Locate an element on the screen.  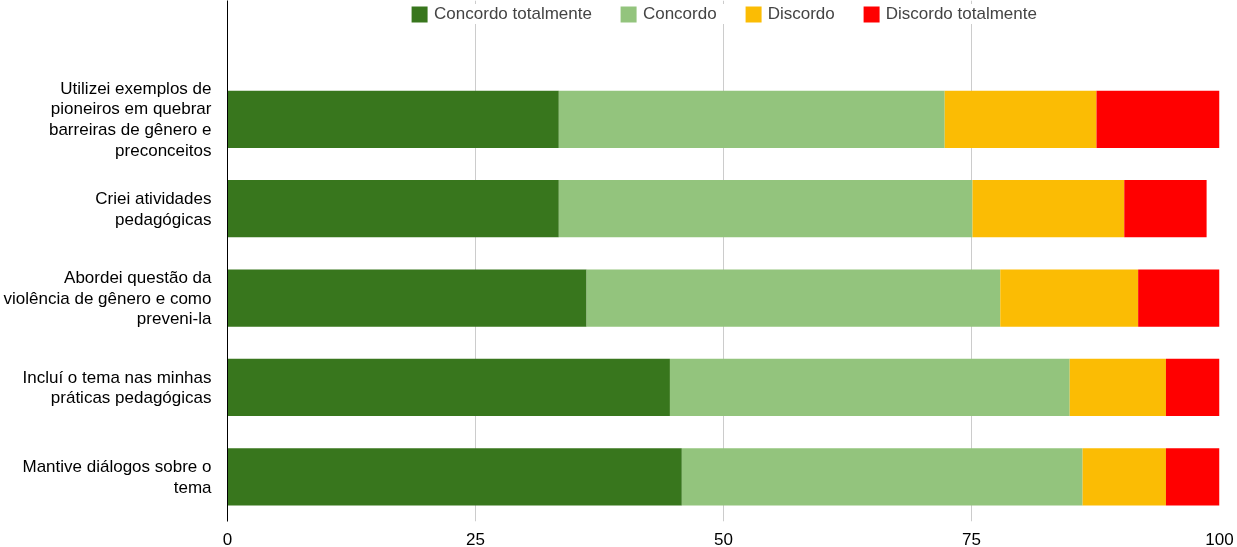
x-tick-label: 50 is located at coordinates (723, 538).